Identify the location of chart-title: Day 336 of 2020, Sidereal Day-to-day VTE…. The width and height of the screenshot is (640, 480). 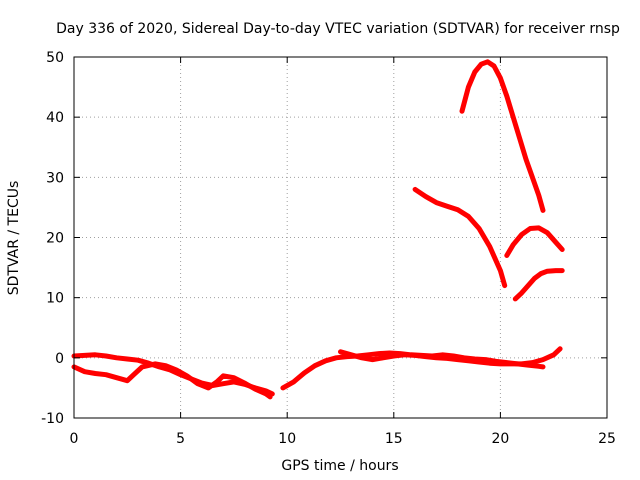
(338, 29).